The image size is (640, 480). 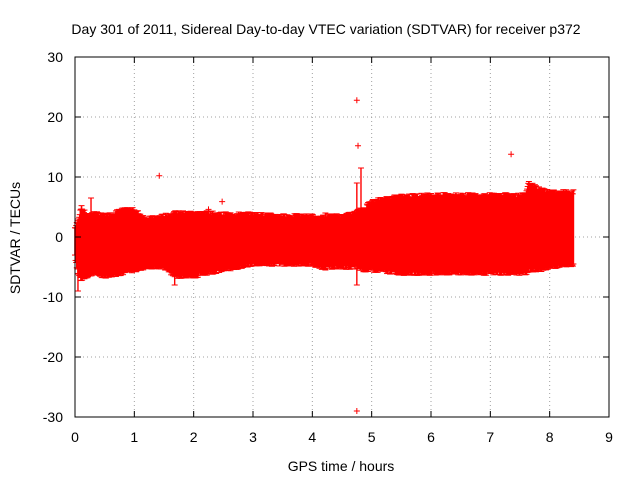 I want to click on y-tick-label: -30, so click(x=53, y=417).